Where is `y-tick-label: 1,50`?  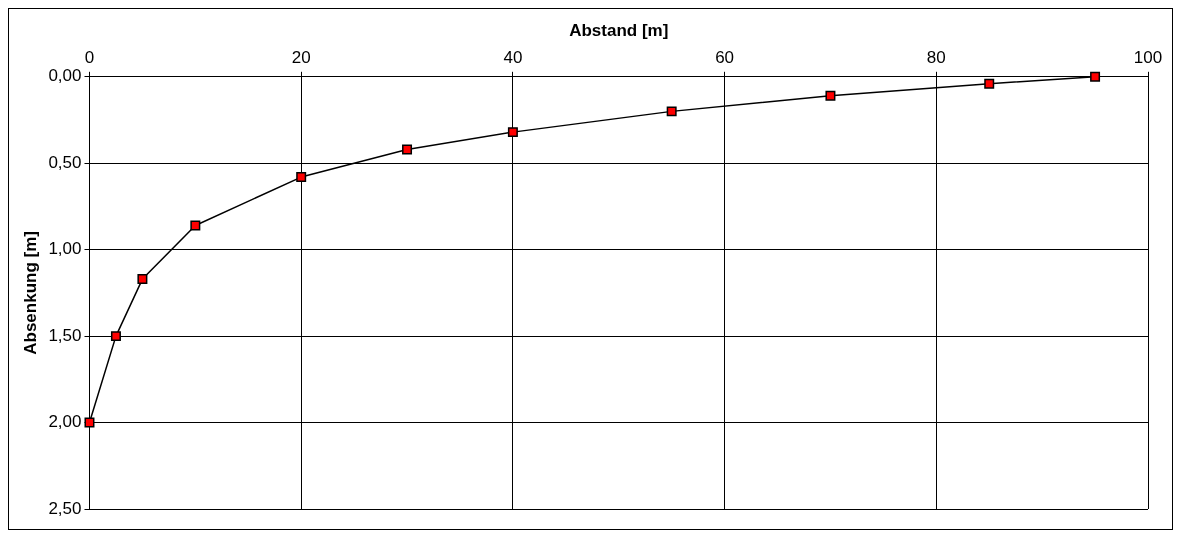
y-tick-label: 1,50 is located at coordinates (65, 335).